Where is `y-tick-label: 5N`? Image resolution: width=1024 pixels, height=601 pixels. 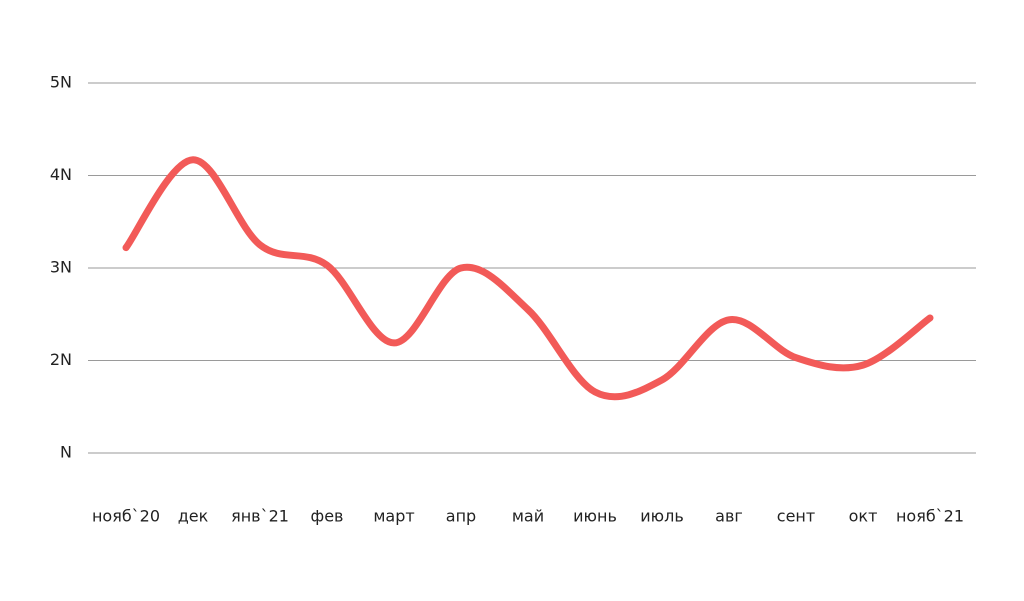 y-tick-label: 5N is located at coordinates (61, 82).